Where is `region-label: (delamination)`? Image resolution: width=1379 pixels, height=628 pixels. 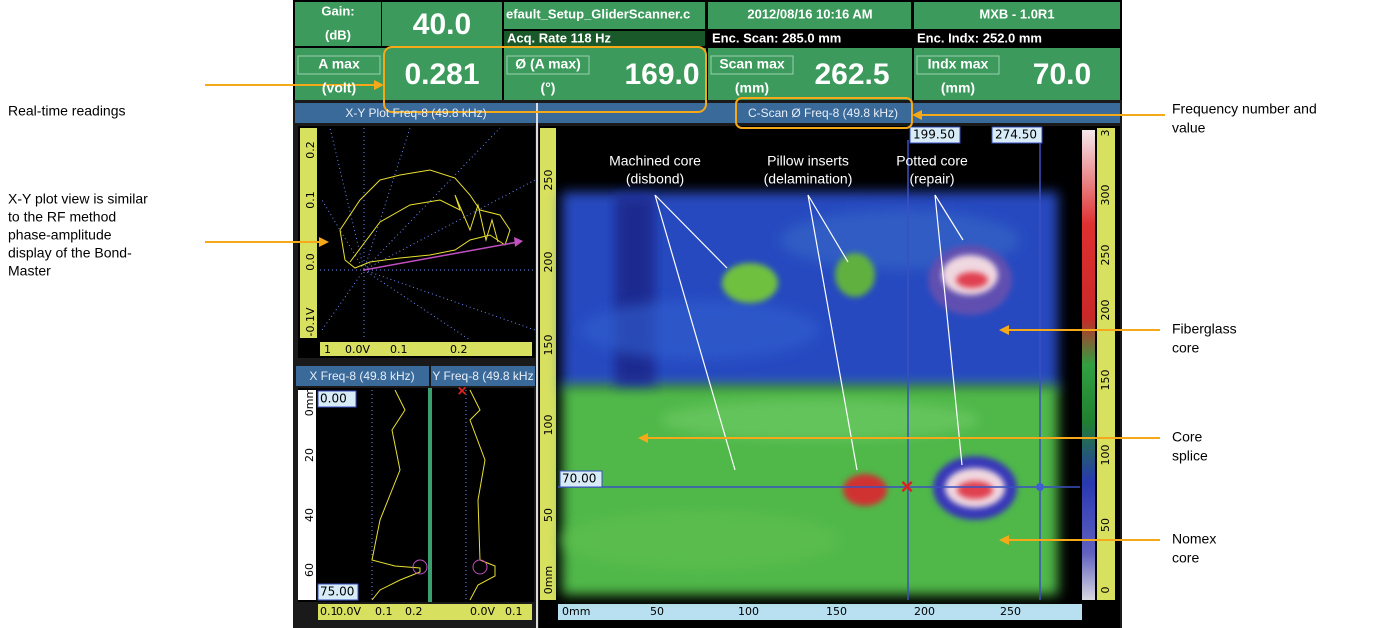 region-label: (delamination) is located at coordinates (808, 179).